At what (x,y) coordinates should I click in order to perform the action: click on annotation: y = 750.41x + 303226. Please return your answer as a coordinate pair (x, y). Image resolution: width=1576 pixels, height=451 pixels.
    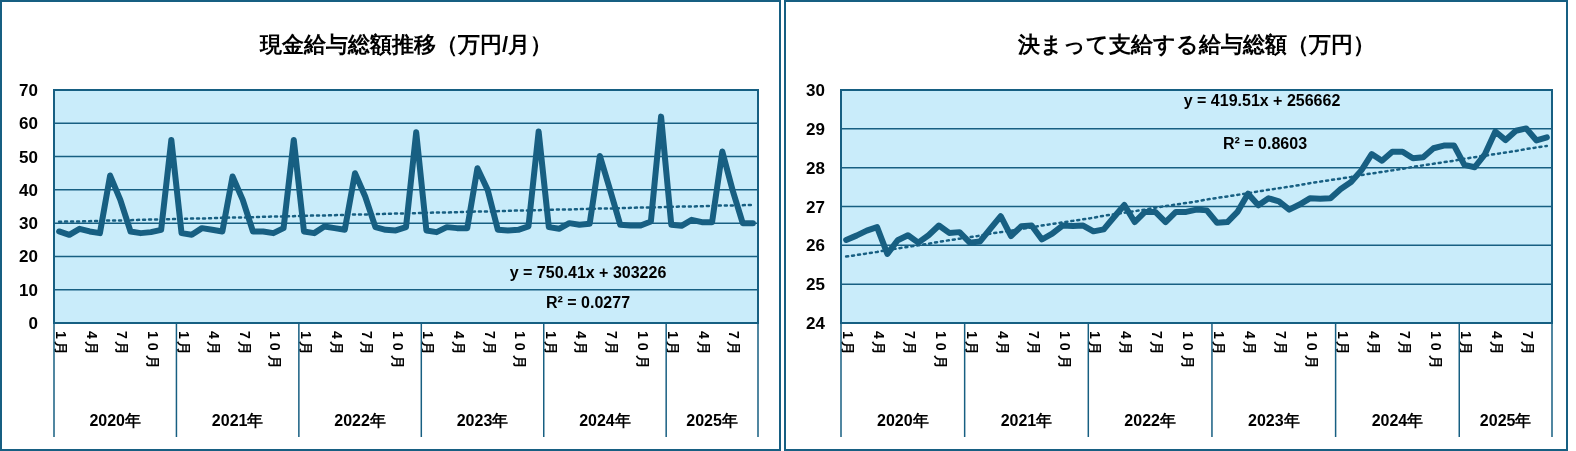
    Looking at the image, I should click on (588, 272).